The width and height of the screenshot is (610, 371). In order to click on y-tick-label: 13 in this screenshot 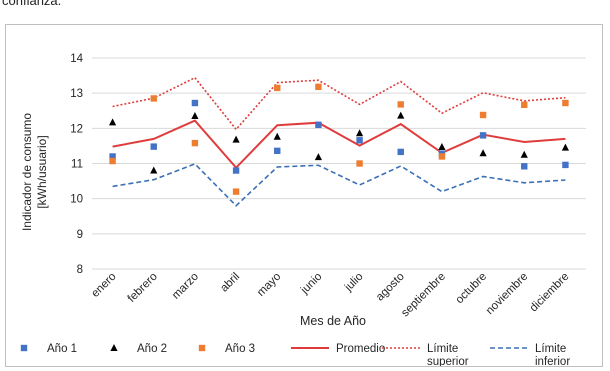, I will do `click(76, 94)`.